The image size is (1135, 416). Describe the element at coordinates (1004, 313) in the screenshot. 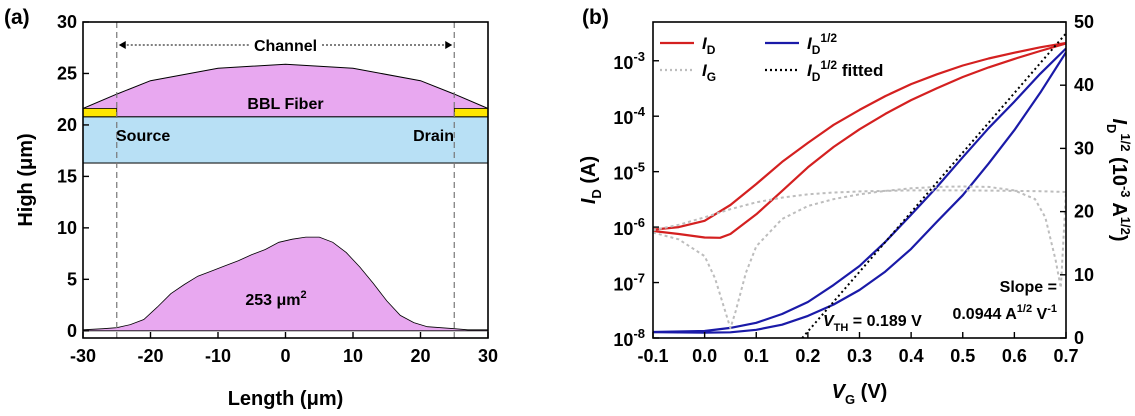

I see `slope-line-2: 0.0944 A1/2 V-1` at that location.